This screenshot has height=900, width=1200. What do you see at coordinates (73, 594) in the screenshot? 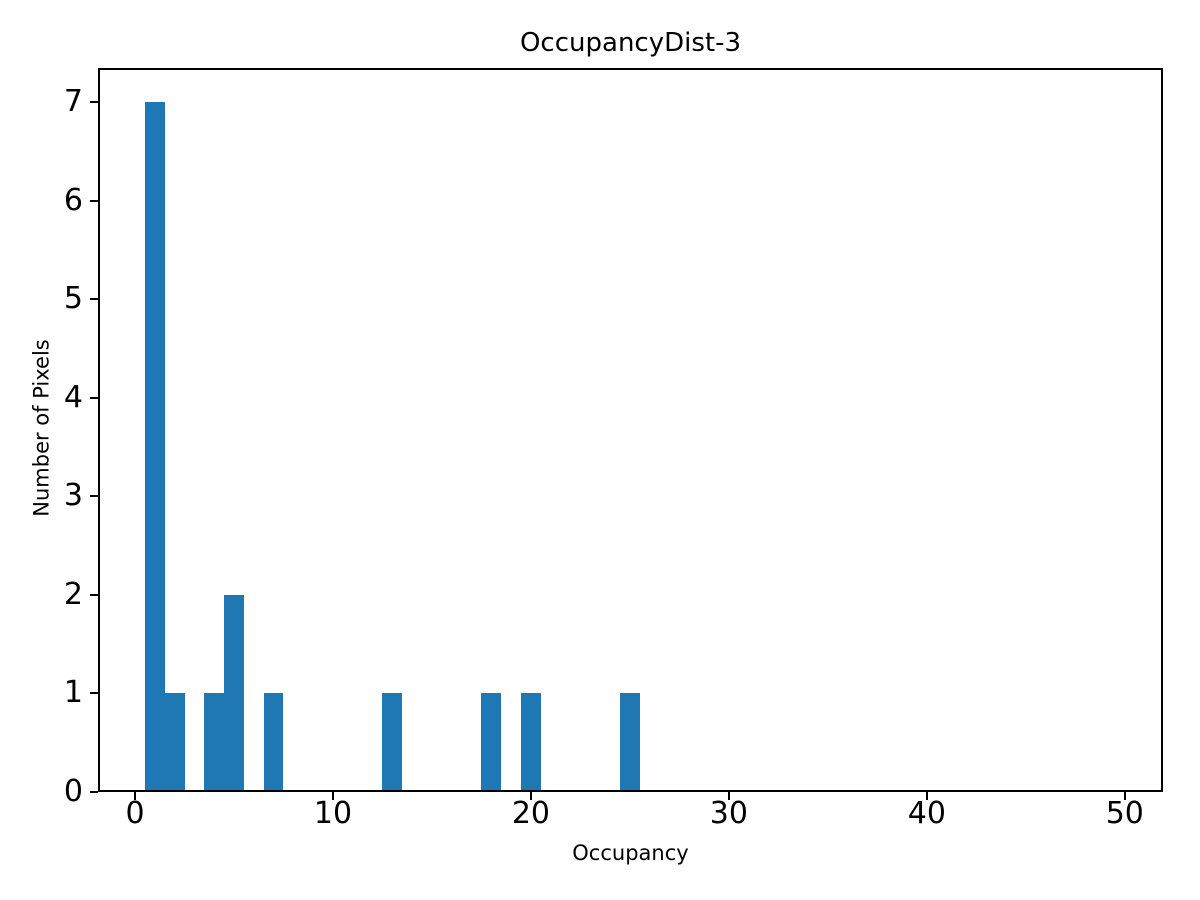
I see `y-tick-label: 2` at bounding box center [73, 594].